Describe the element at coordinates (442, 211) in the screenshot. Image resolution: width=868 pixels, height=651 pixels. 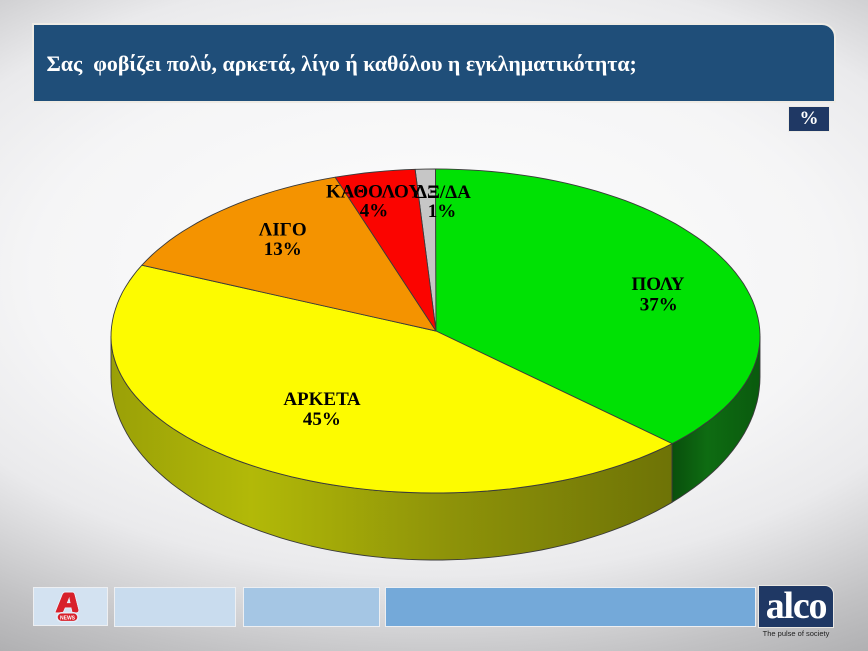
I see `svg-text: 1%` at that location.